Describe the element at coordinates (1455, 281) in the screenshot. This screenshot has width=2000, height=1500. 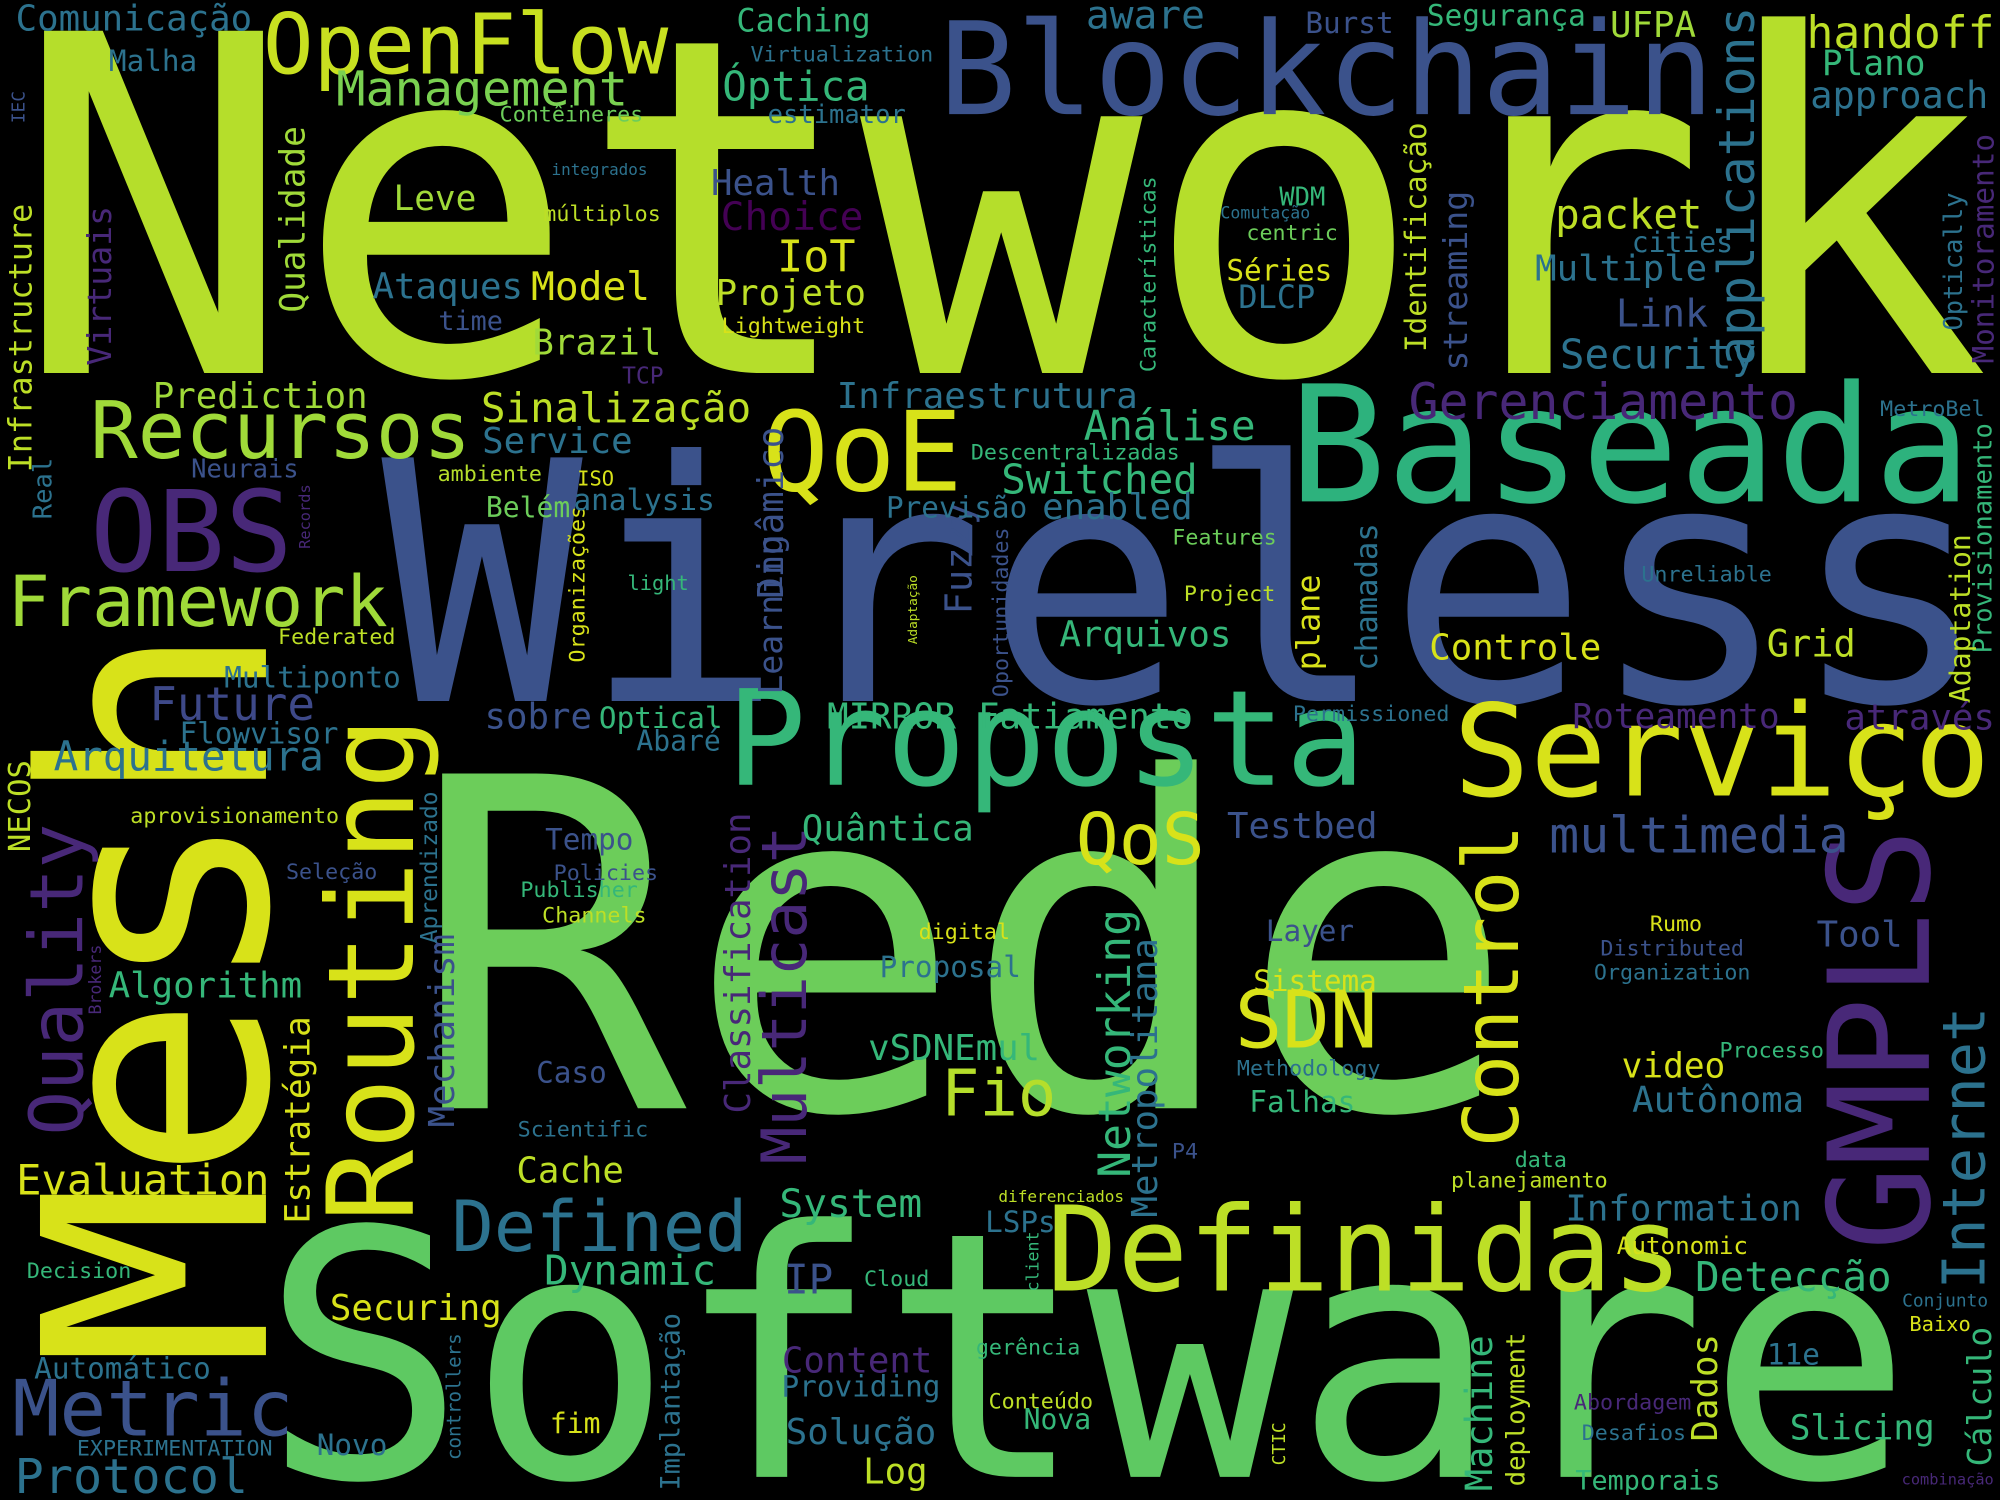
I see `word: streaming` at that location.